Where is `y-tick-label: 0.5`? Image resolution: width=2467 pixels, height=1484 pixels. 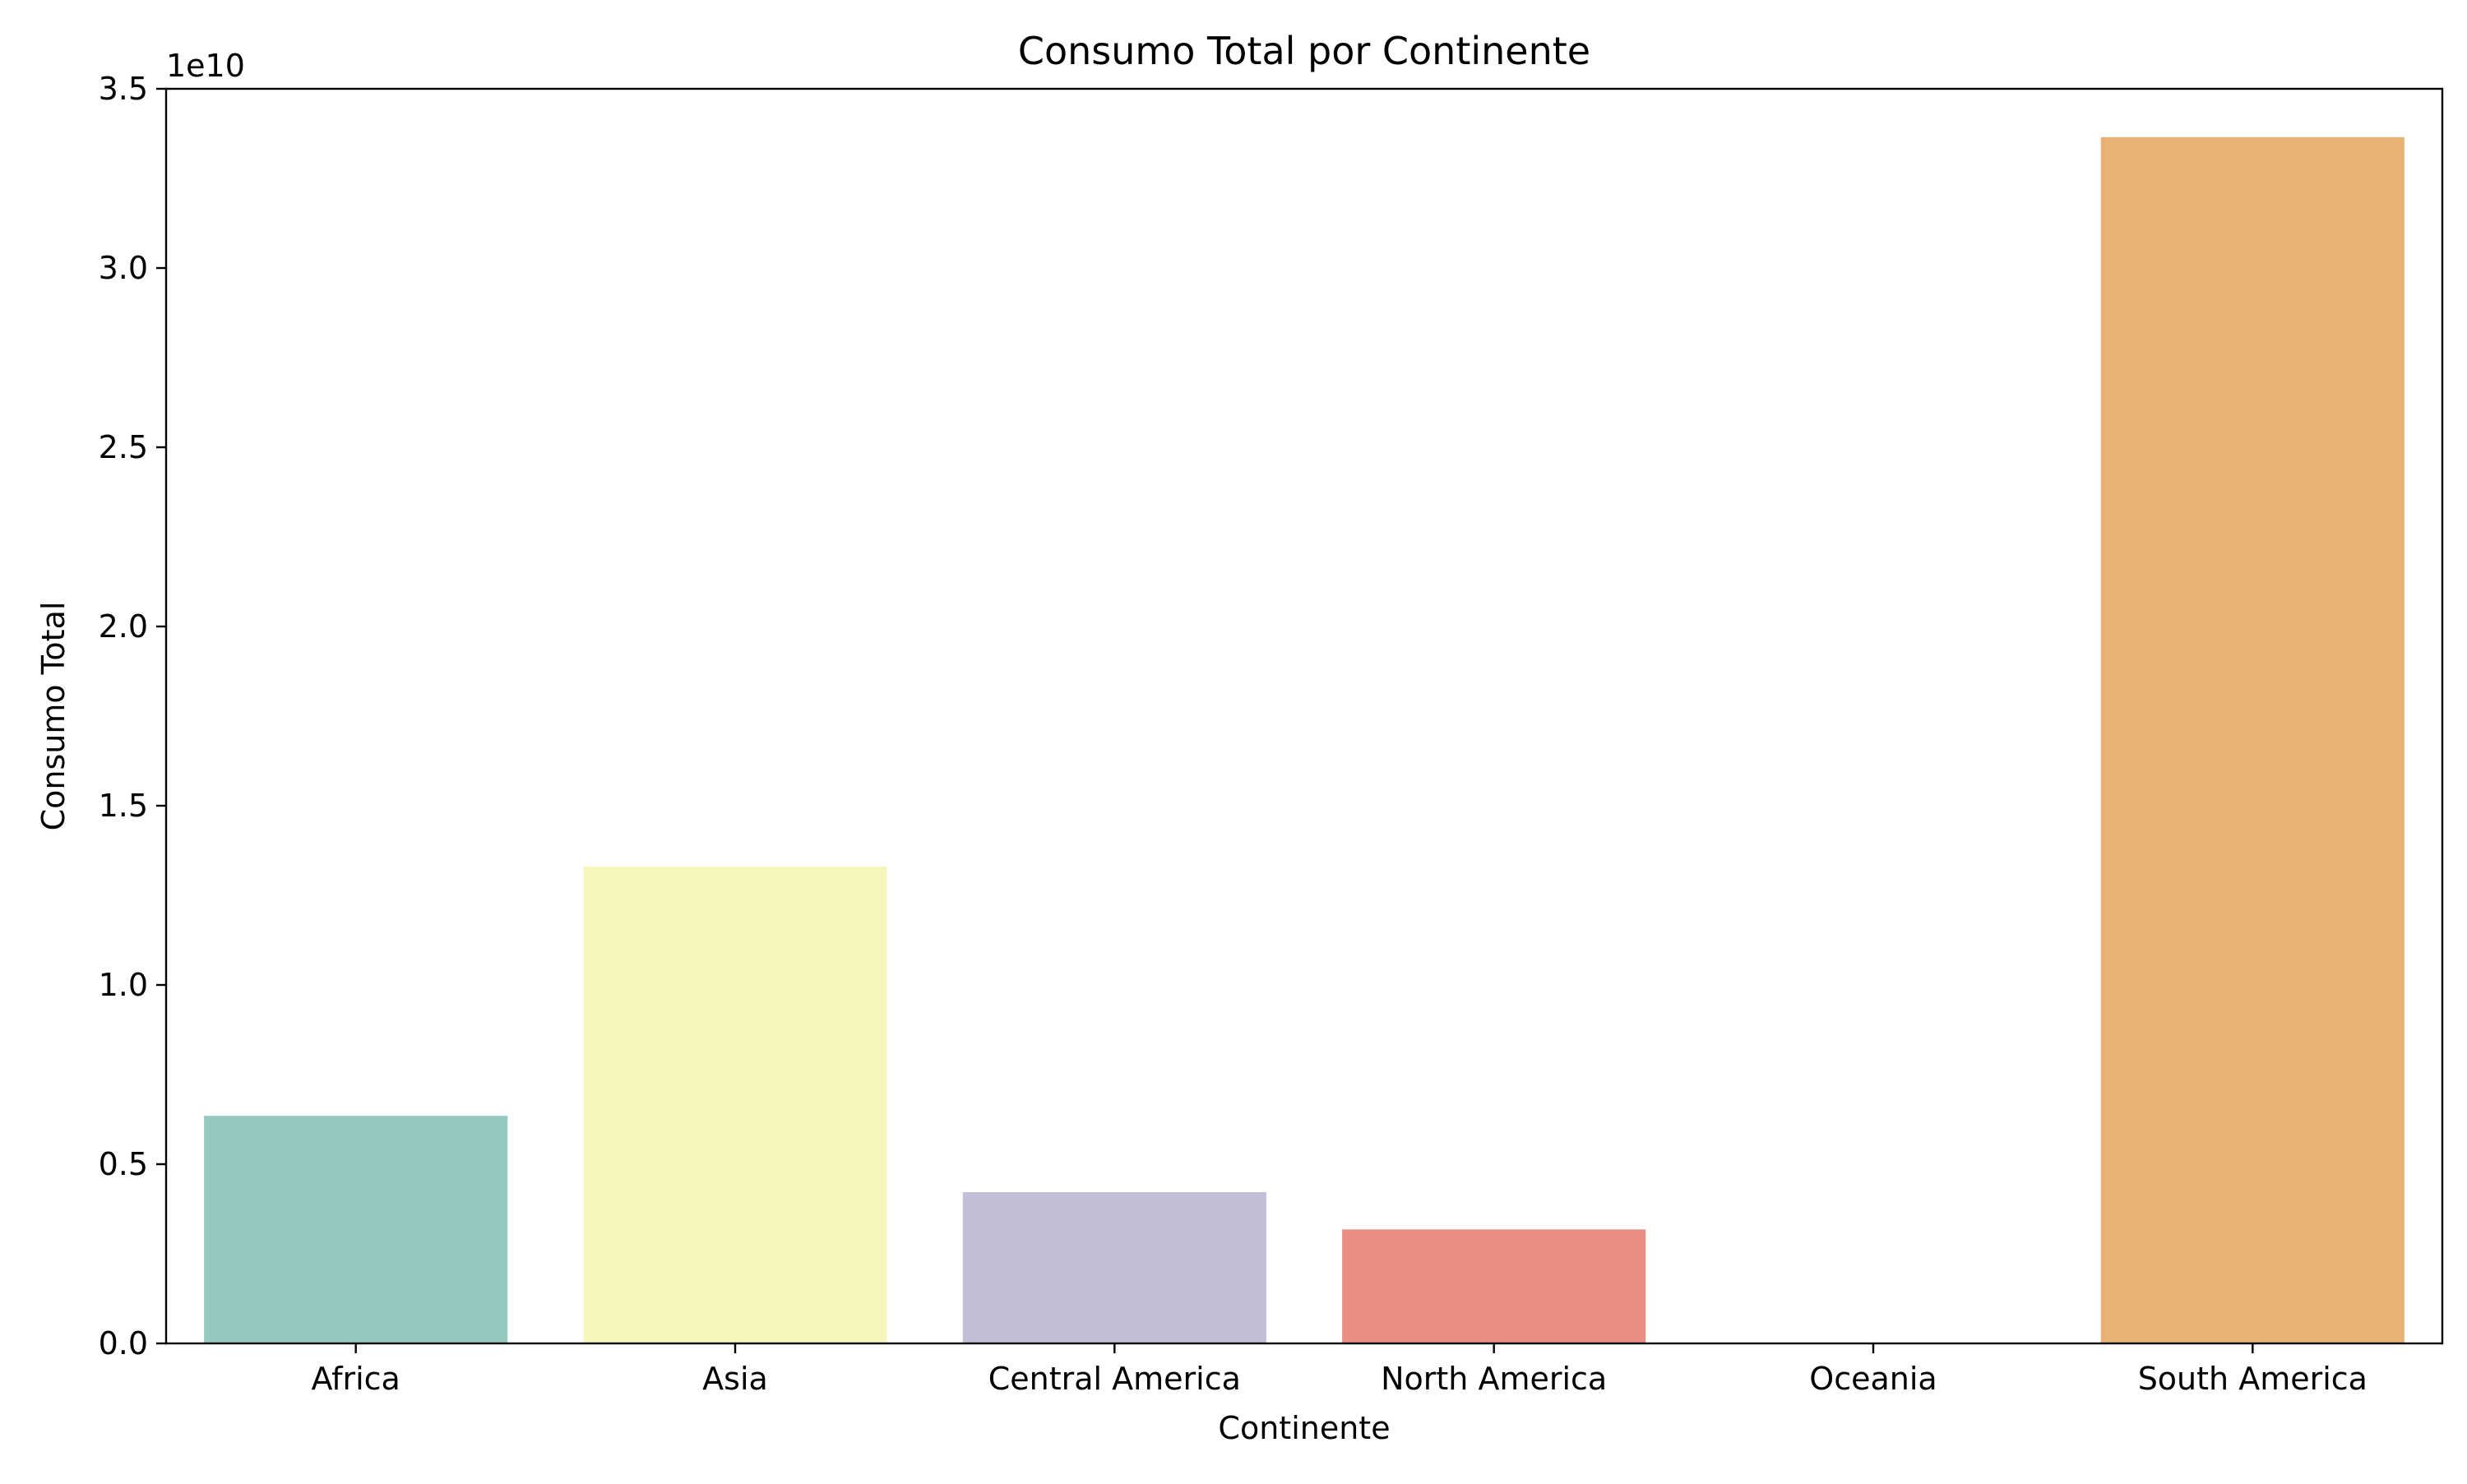
y-tick-label: 0.5 is located at coordinates (124, 1164).